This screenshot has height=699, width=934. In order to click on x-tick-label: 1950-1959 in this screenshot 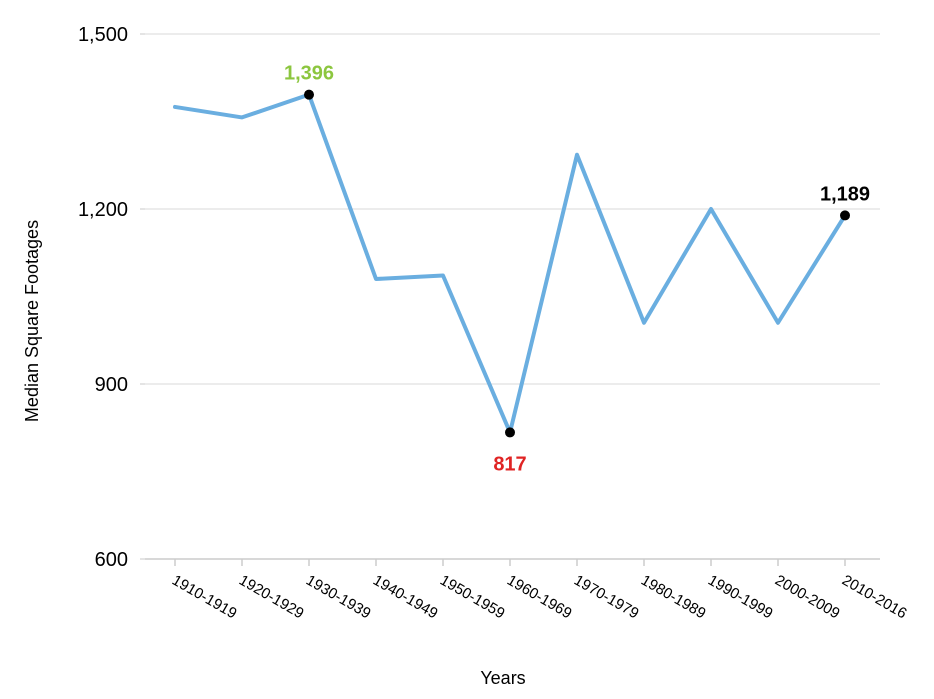, I will do `click(472, 597)`.